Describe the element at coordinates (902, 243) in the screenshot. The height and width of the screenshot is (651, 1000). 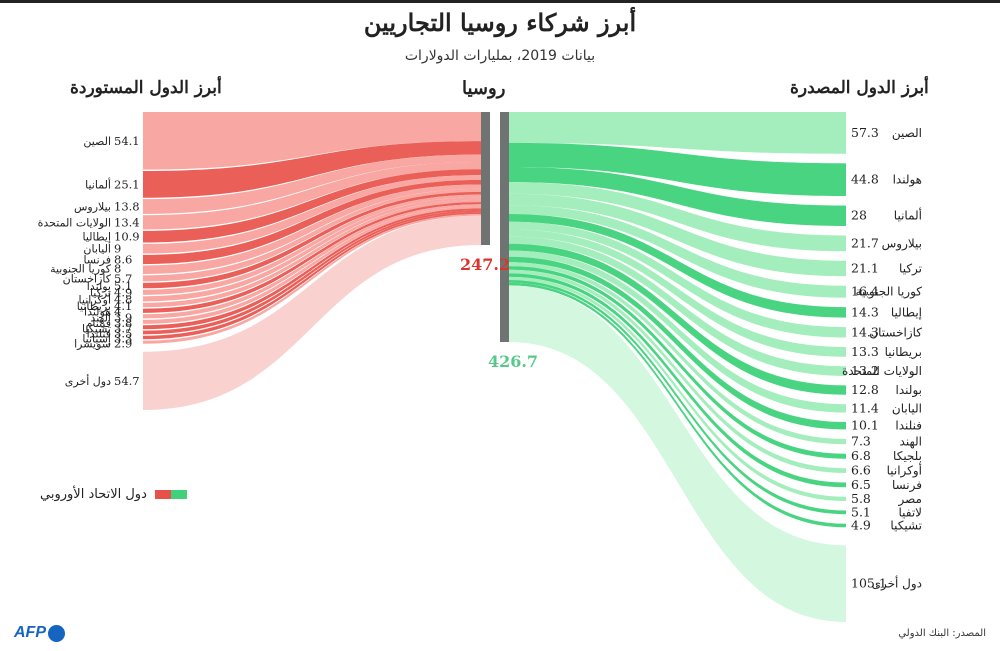
I see `export-label-3: بيلاروس` at that location.